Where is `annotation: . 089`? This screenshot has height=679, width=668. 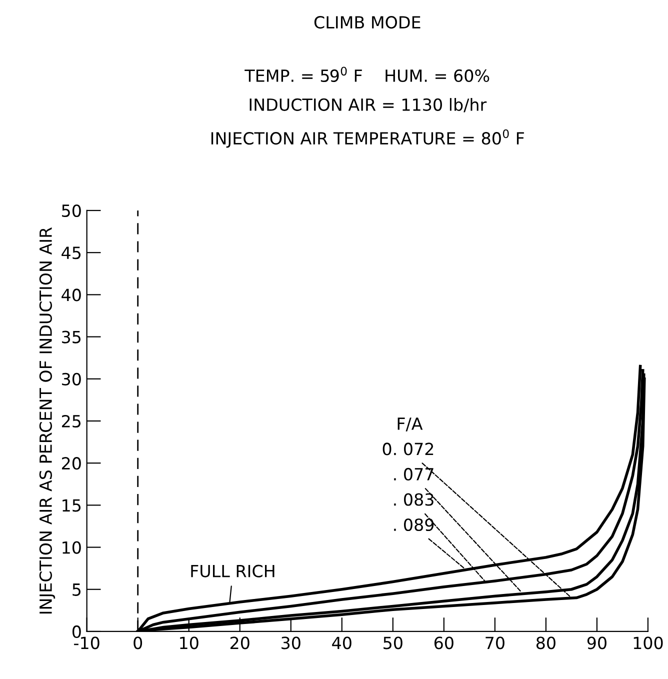
annotation: . 089 is located at coordinates (414, 525).